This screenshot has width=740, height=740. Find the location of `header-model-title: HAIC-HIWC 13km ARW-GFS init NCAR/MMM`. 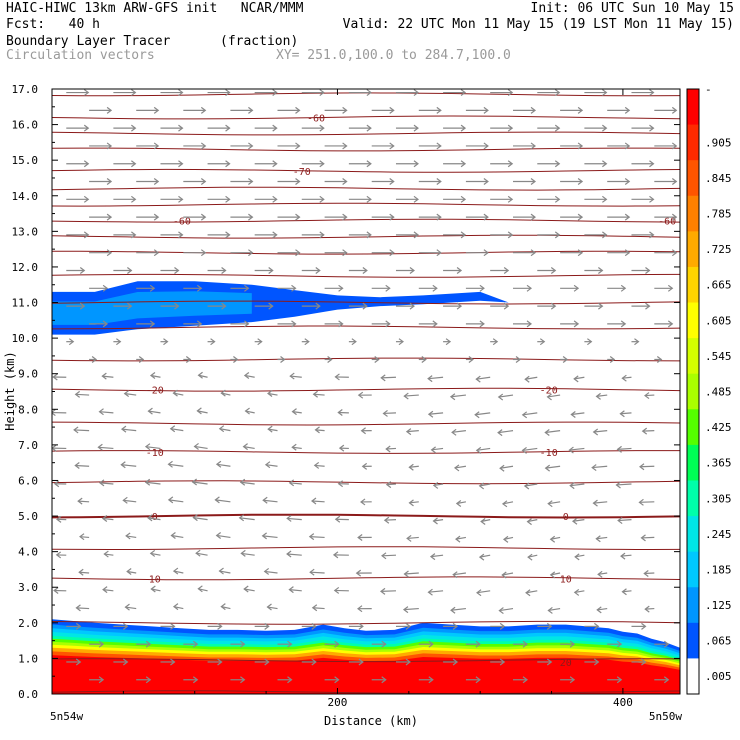

header-model-title: HAIC-HIWC 13km ARW-GFS init NCAR/MMM is located at coordinates (155, 8).